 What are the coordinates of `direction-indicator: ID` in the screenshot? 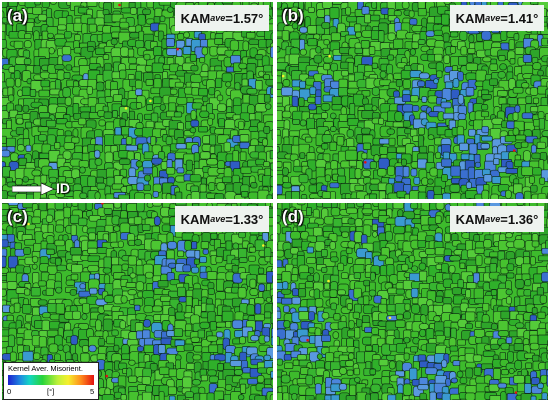 It's located at (44, 189).